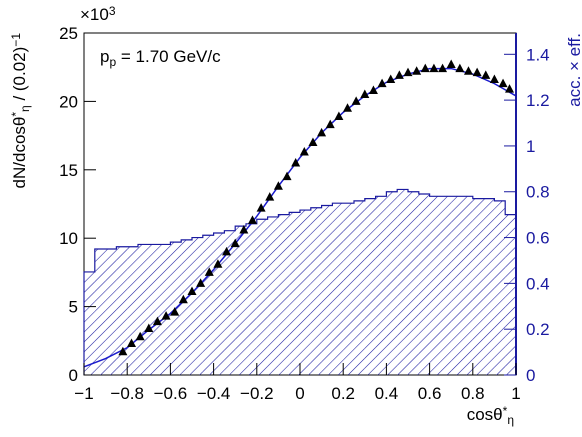 Image resolution: width=582 pixels, height=437 pixels. I want to click on x-axis-label-part: cosθ, so click(485, 414).